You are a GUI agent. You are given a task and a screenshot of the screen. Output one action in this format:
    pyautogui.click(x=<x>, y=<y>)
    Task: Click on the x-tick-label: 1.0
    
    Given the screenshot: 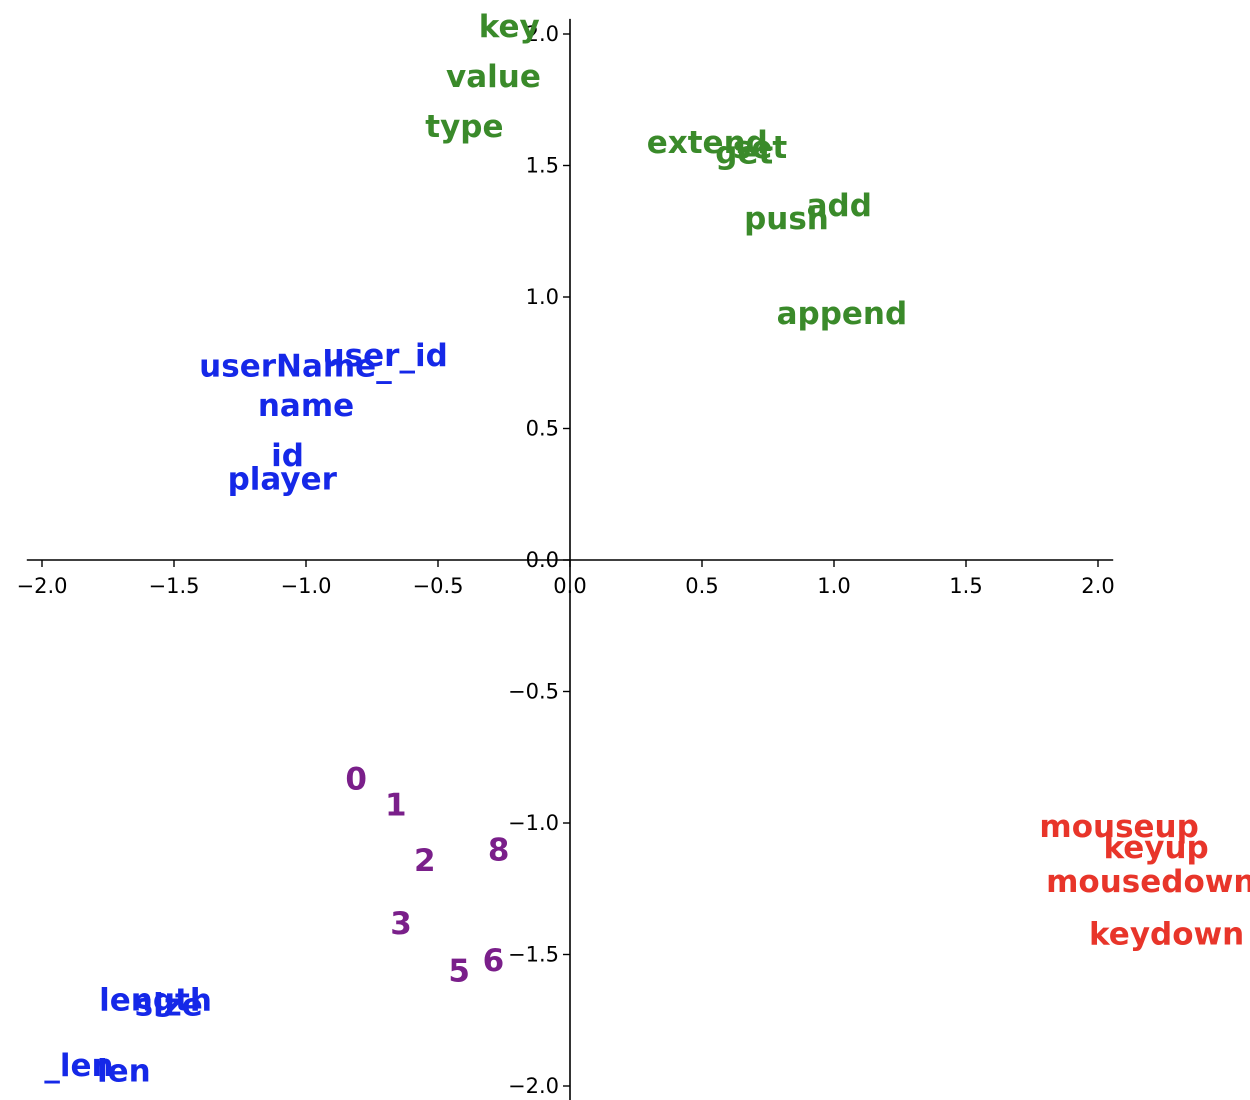 What is the action you would take?
    pyautogui.click(x=833, y=586)
    